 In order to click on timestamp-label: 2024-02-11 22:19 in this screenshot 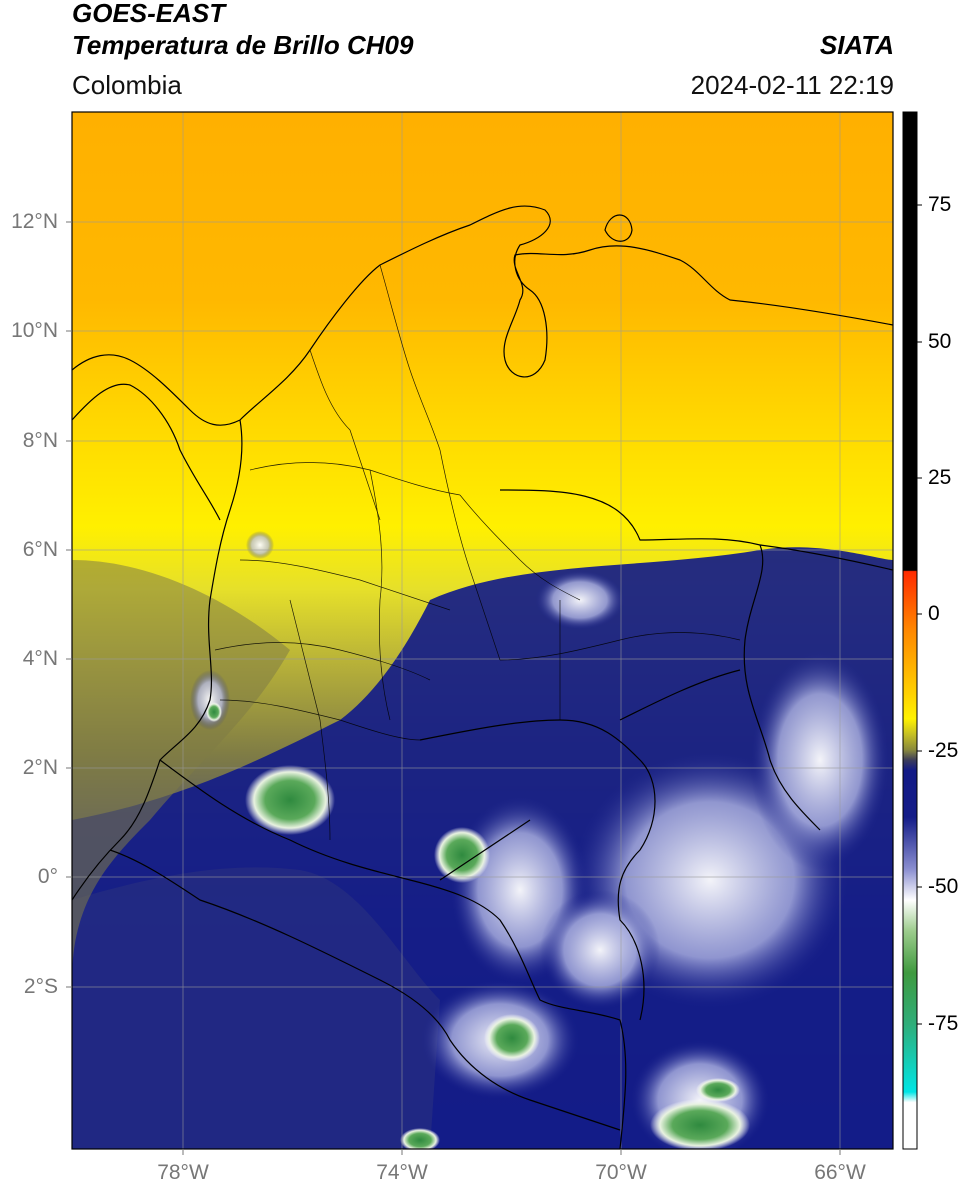, I will do `click(792, 85)`.